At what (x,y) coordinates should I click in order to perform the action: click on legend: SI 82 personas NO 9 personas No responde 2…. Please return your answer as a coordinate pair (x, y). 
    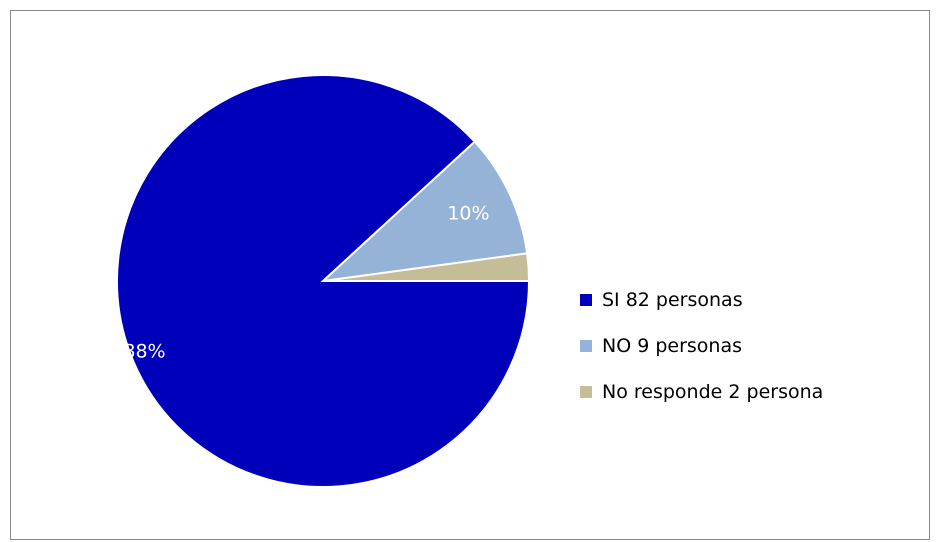
    Looking at the image, I should click on (701, 346).